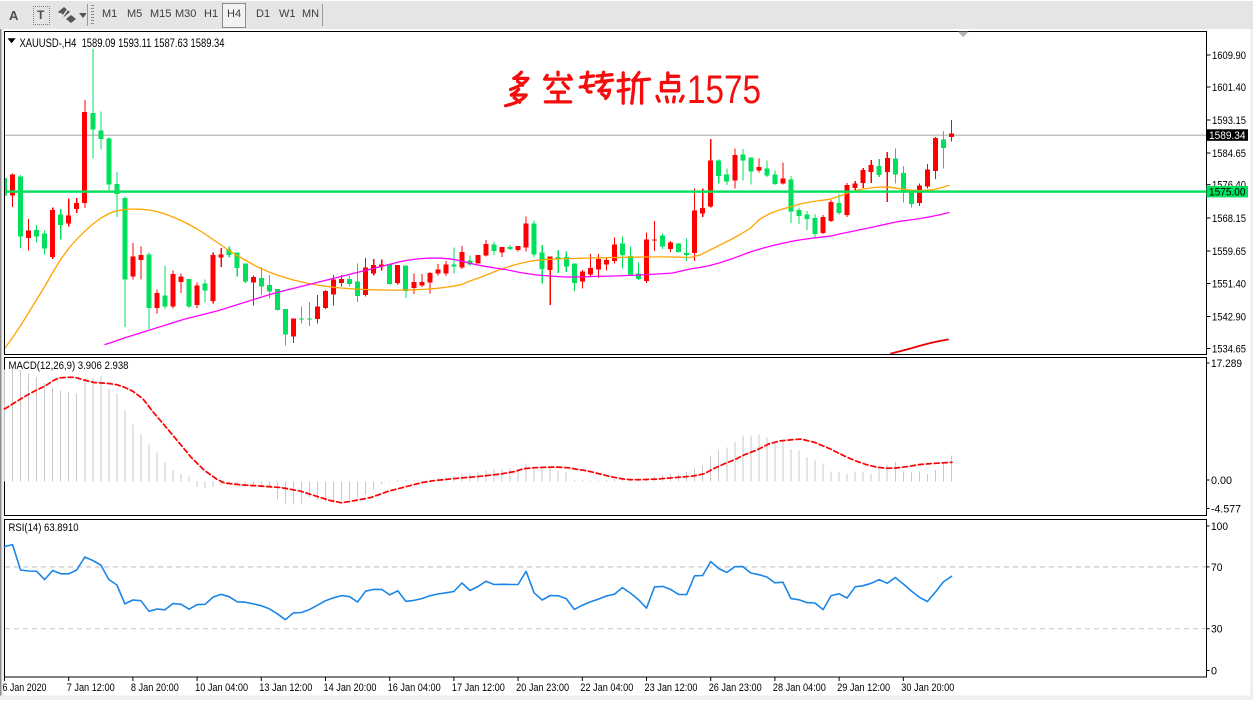 This screenshot has height=705, width=1253. I want to click on svg-text: 100, so click(1219, 527).